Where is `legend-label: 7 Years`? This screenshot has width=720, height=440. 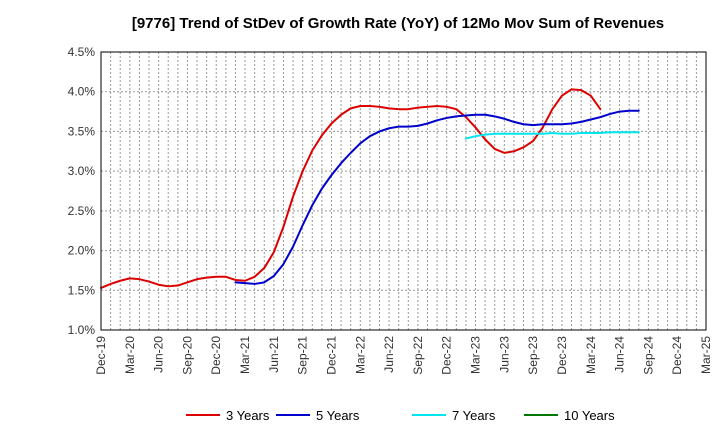
legend-label: 7 Years is located at coordinates (474, 415).